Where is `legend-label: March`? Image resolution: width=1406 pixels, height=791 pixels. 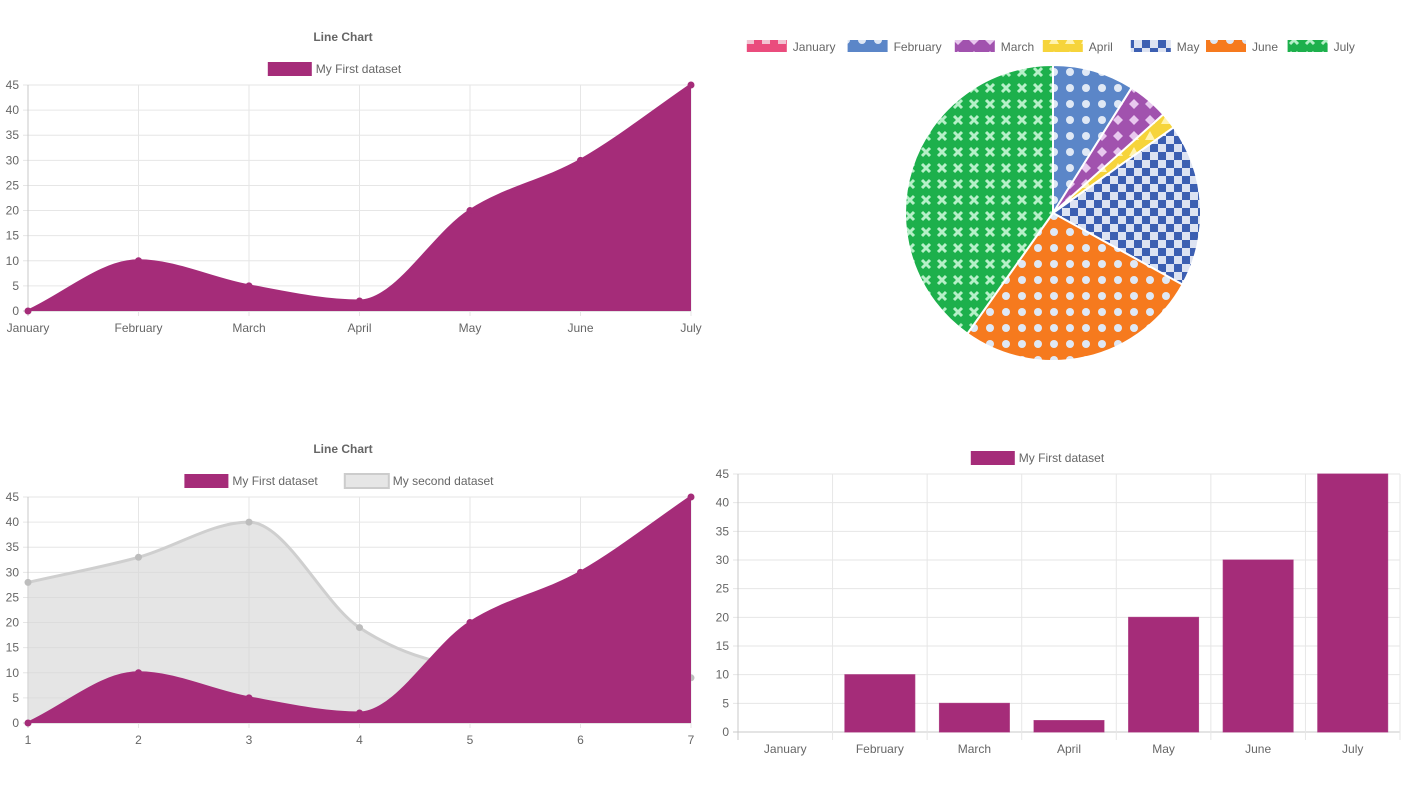 legend-label: March is located at coordinates (1017, 47).